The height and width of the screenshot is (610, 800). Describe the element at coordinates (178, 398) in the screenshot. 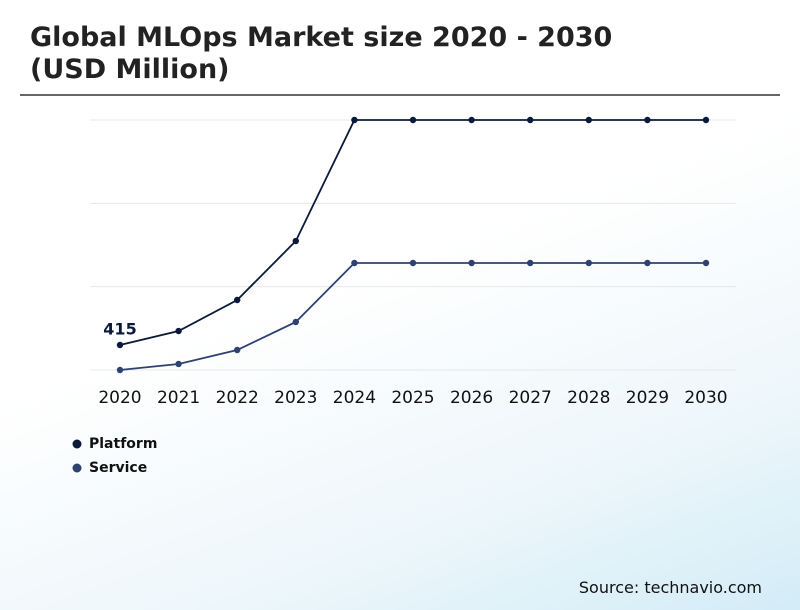

I see `x-tick-label: 2021` at that location.